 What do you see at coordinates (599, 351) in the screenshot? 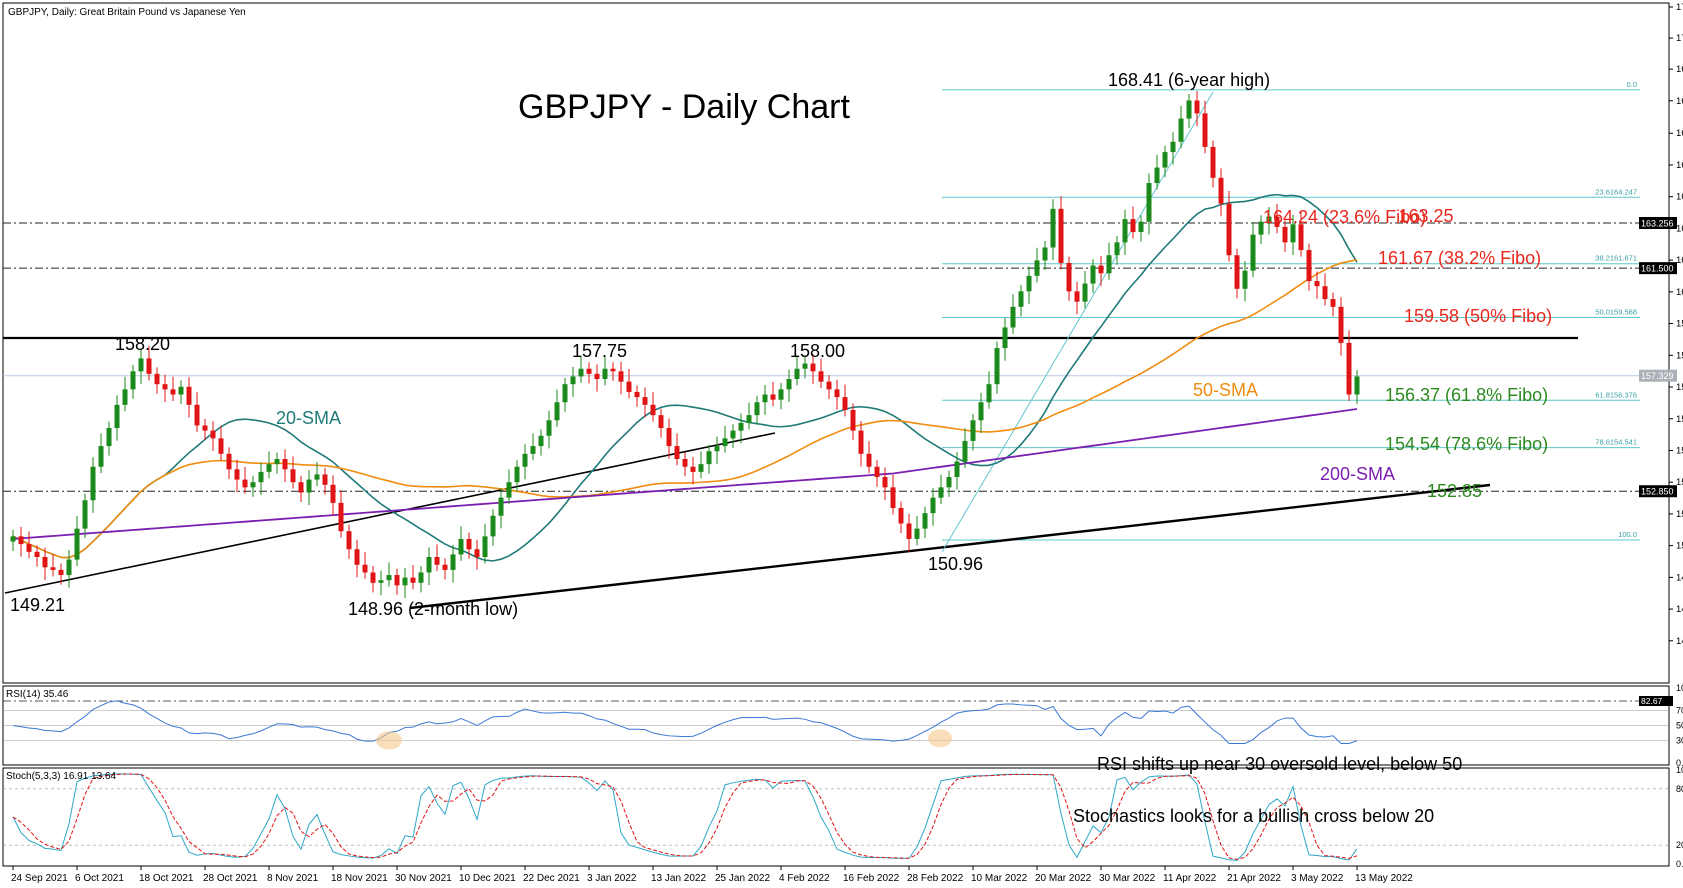
I see `annotation-157-75: 157.75` at bounding box center [599, 351].